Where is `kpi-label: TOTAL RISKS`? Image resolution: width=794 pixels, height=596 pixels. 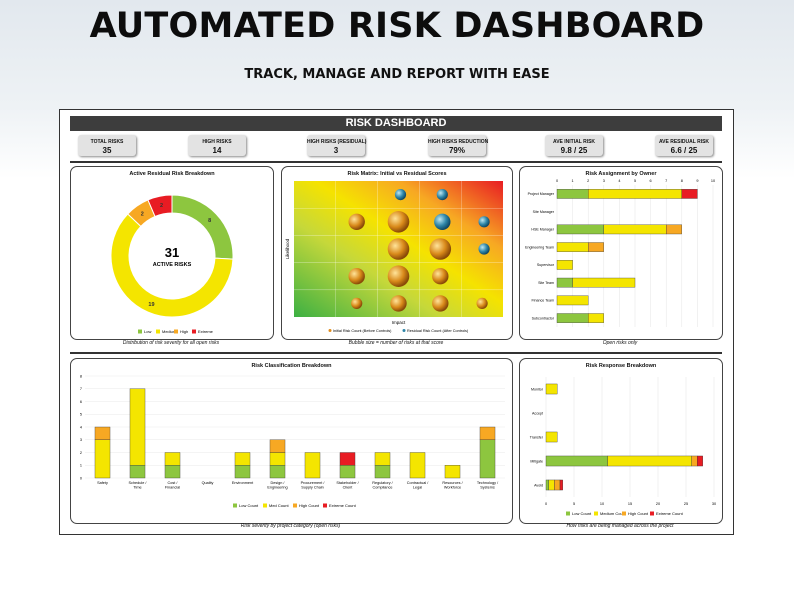
kpi-label: TOTAL RISKS is located at coordinates (107, 142).